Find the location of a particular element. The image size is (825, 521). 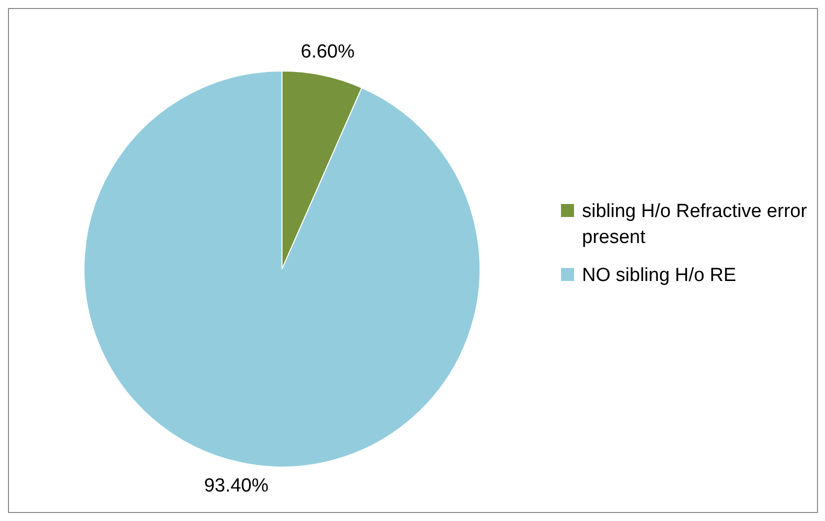

legend-label: sibling H/o Refractive error present is located at coordinates (695, 225).